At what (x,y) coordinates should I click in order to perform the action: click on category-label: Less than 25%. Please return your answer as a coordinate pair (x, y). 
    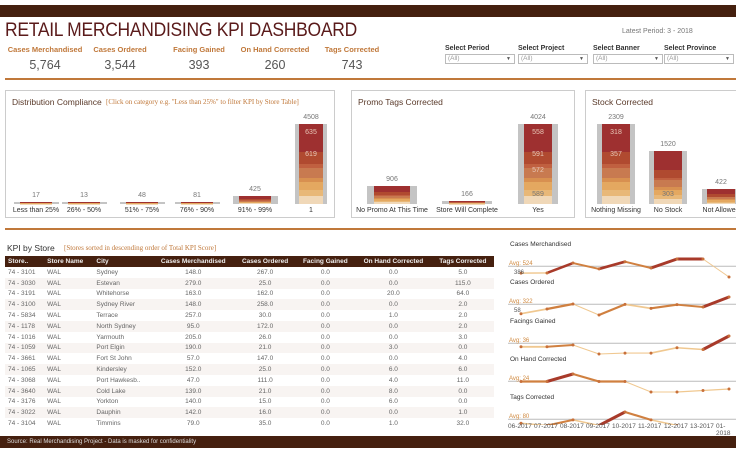
    Looking at the image, I should click on (36, 210).